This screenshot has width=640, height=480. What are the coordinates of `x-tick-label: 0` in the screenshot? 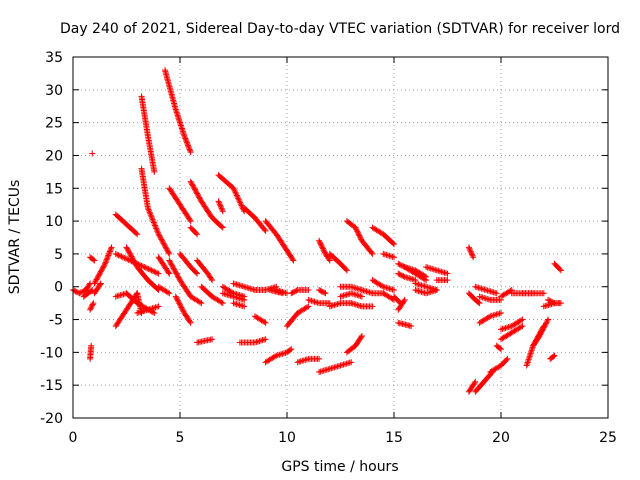 It's located at (73, 438).